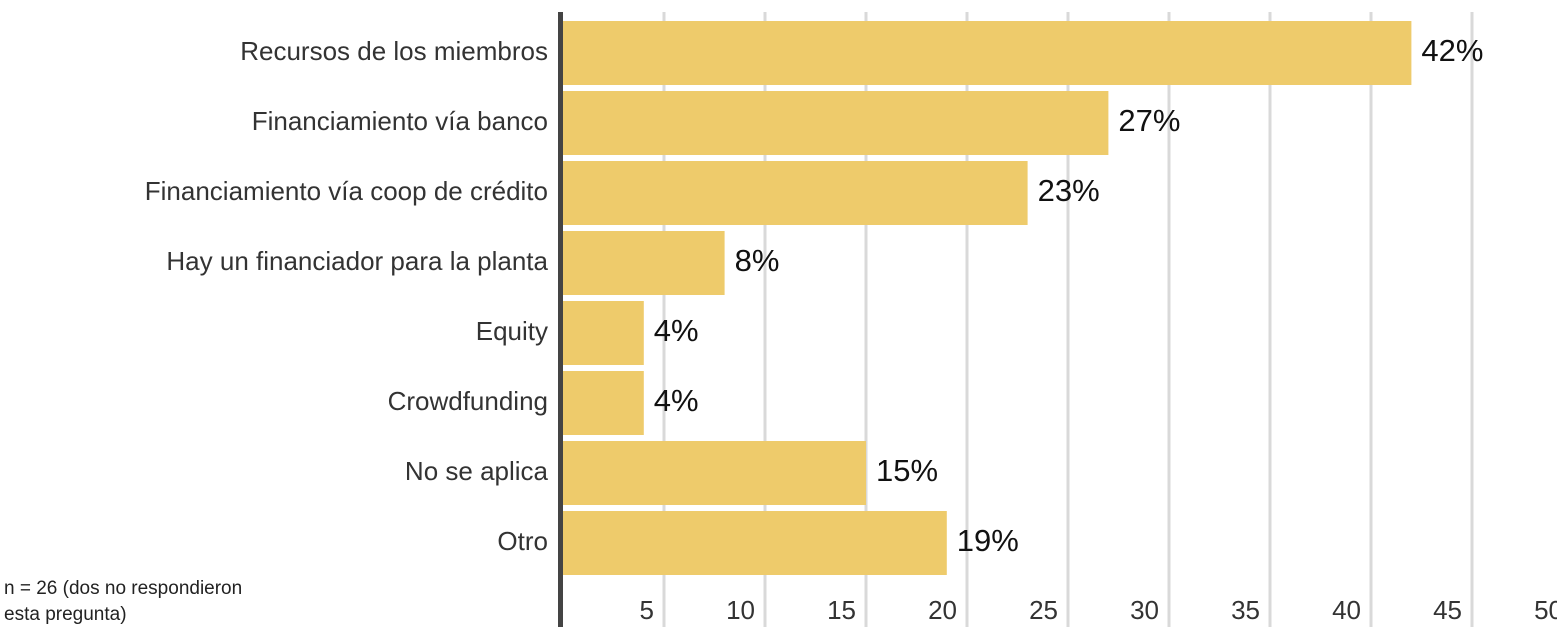  I want to click on x-tick-label: 30, so click(1144, 610).